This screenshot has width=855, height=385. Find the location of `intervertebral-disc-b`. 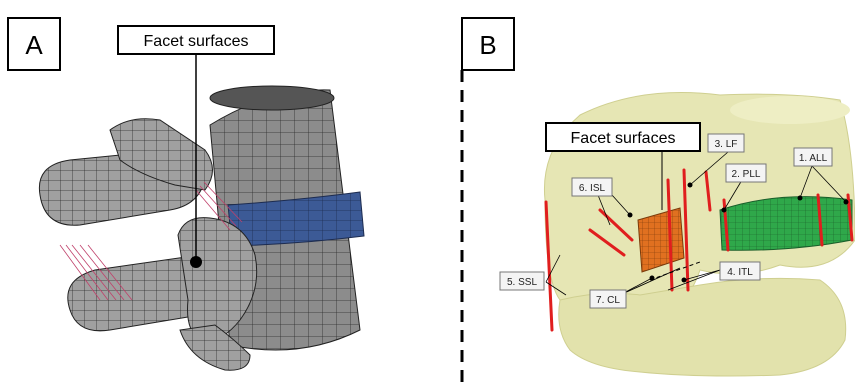

intervertebral-disc-b is located at coordinates (786, 223).